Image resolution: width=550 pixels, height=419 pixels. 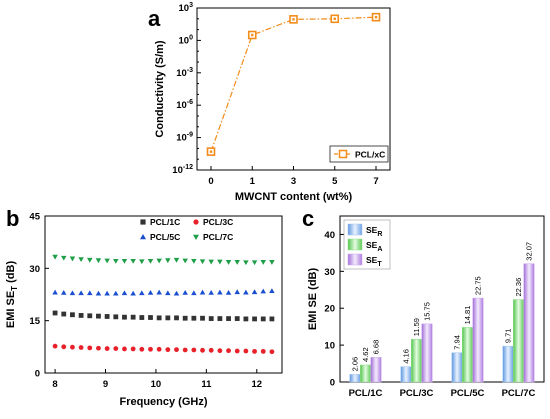 What do you see at coordinates (165, 222) in the screenshot?
I see `legend-label-PCL/1C: PCL/1C` at bounding box center [165, 222].